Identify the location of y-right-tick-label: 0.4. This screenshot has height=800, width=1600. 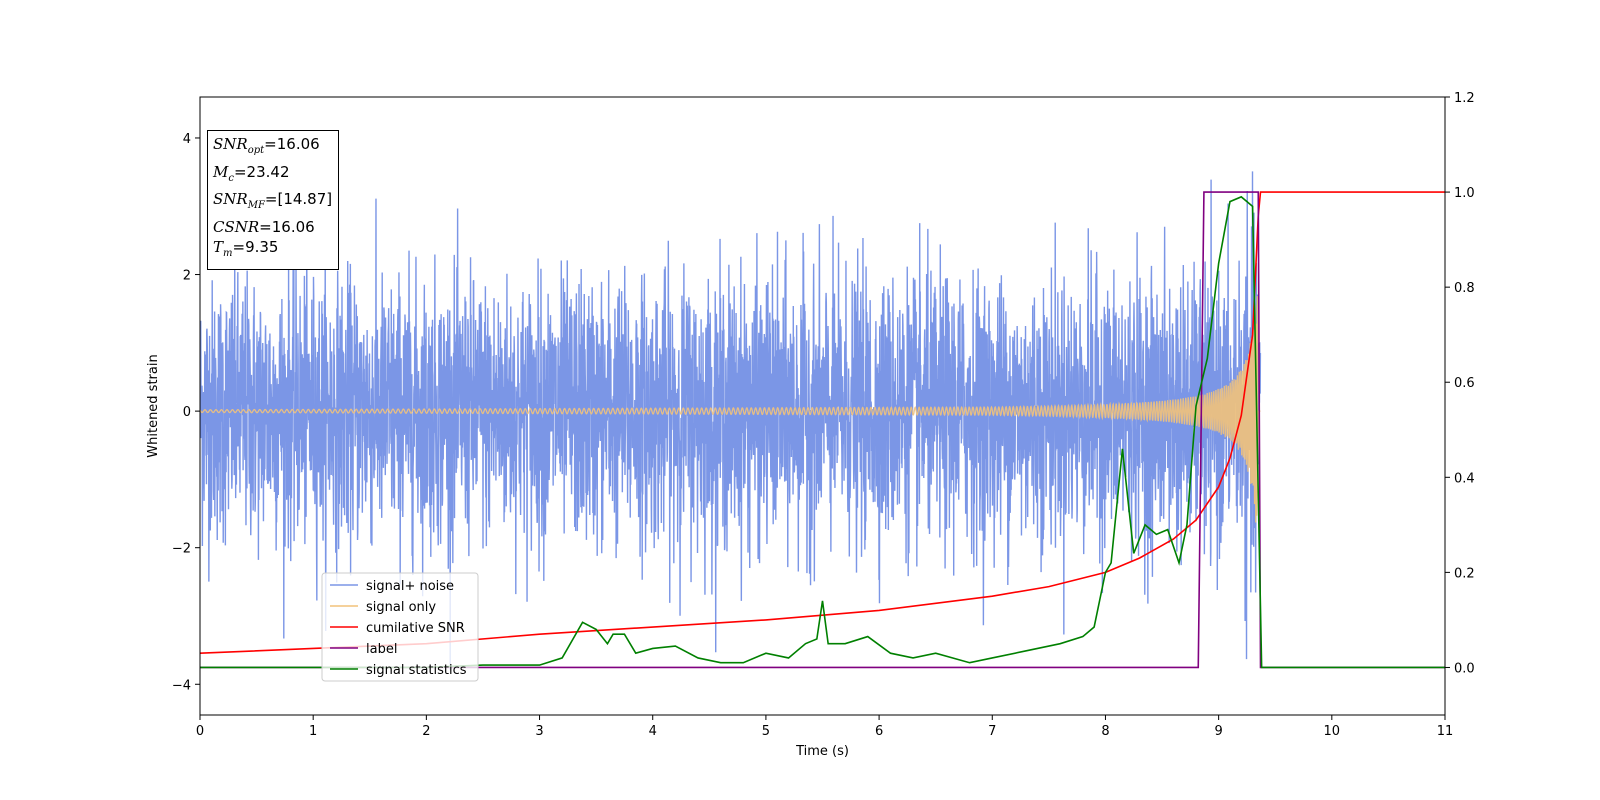
(1464, 478).